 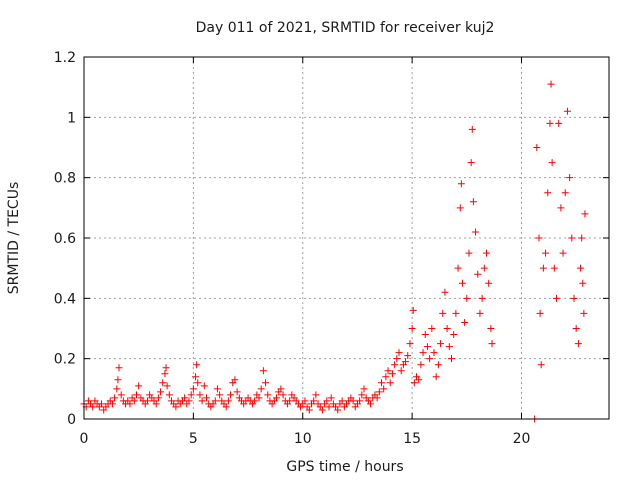 I want to click on y-tick-label: 1.2, so click(x=65, y=58).